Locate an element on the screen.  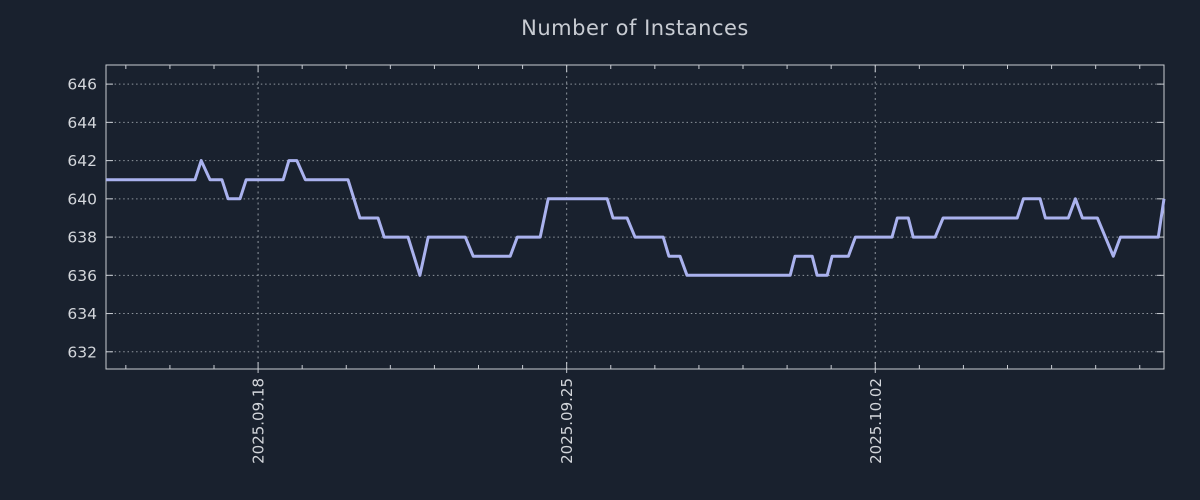
y-tick-label: 640 is located at coordinates (82, 199).